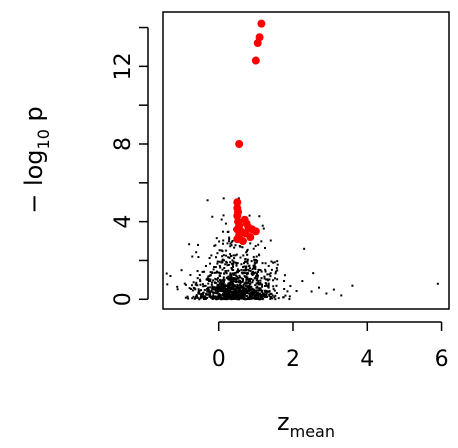  I want to click on y-axis-title-prefix: − log, so click(34, 181).